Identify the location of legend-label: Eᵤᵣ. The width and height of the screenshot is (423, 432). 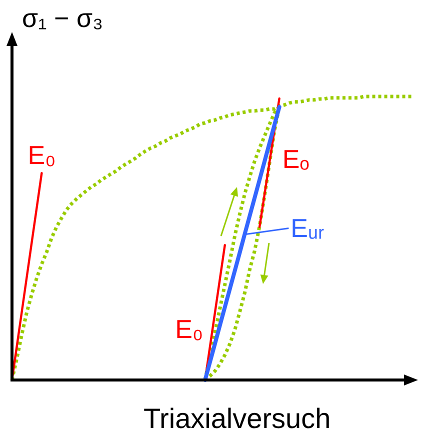
(307, 228).